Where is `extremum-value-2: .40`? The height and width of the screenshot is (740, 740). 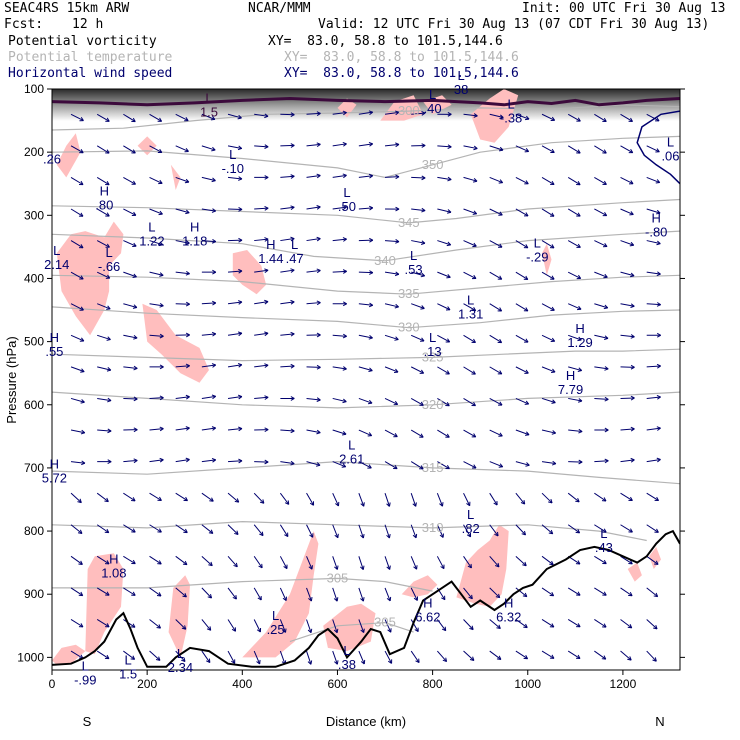 extremum-value-2: .40 is located at coordinates (433, 108).